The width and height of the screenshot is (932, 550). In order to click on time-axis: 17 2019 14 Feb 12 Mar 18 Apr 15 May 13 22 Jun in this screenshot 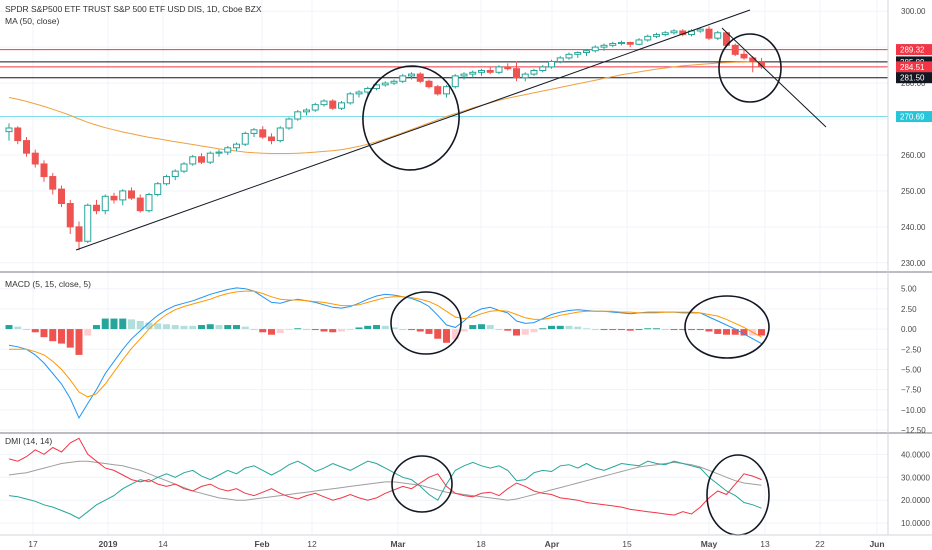, I will do `click(456, 544)`.